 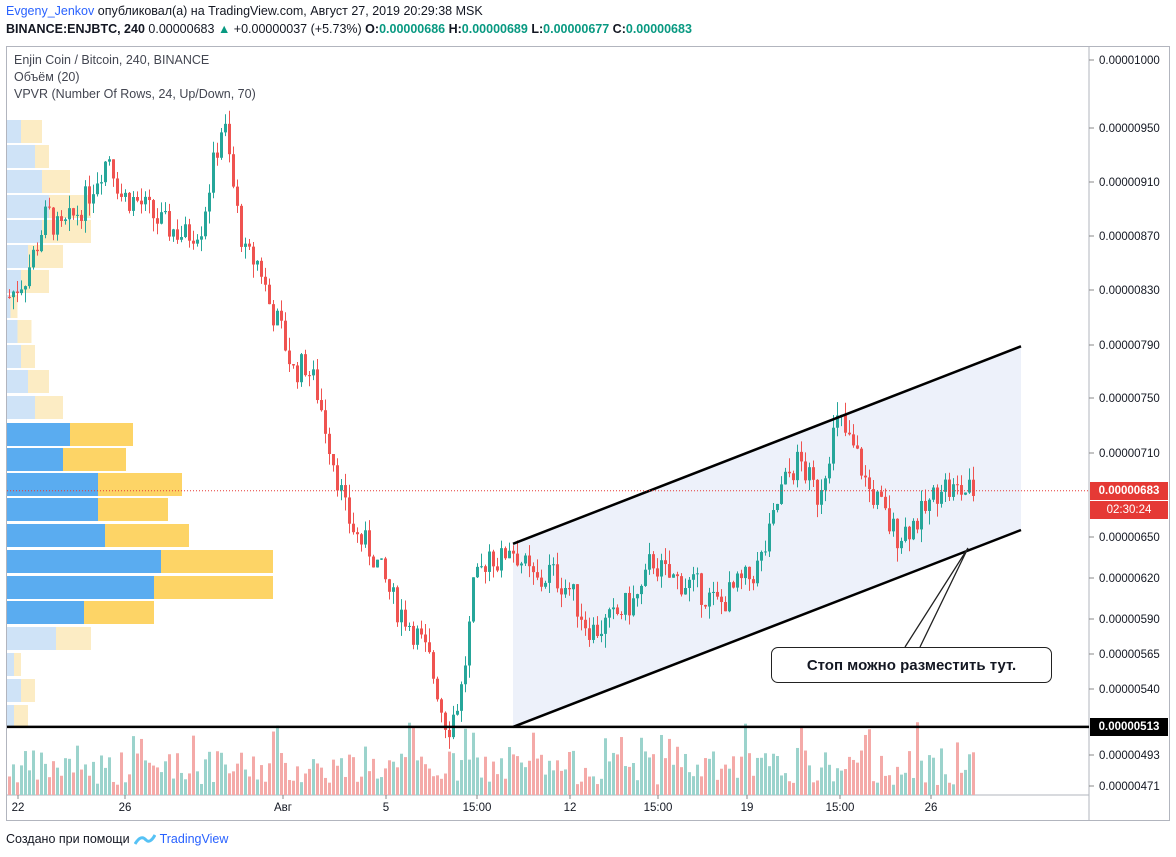 What do you see at coordinates (412, 29) in the screenshot?
I see `open-value: 0.00000686` at bounding box center [412, 29].